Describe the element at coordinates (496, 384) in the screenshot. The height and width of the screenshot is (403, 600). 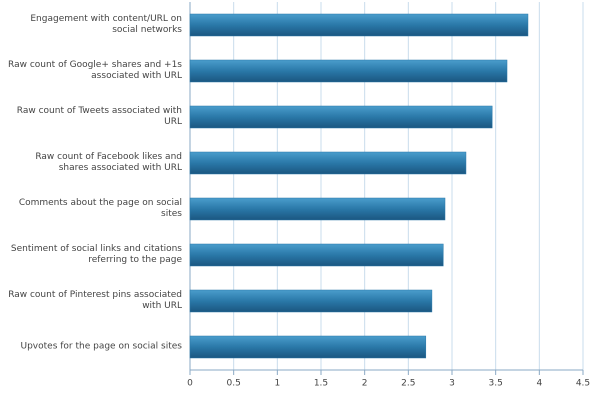
I see `x-tick-label: 3.5` at that location.